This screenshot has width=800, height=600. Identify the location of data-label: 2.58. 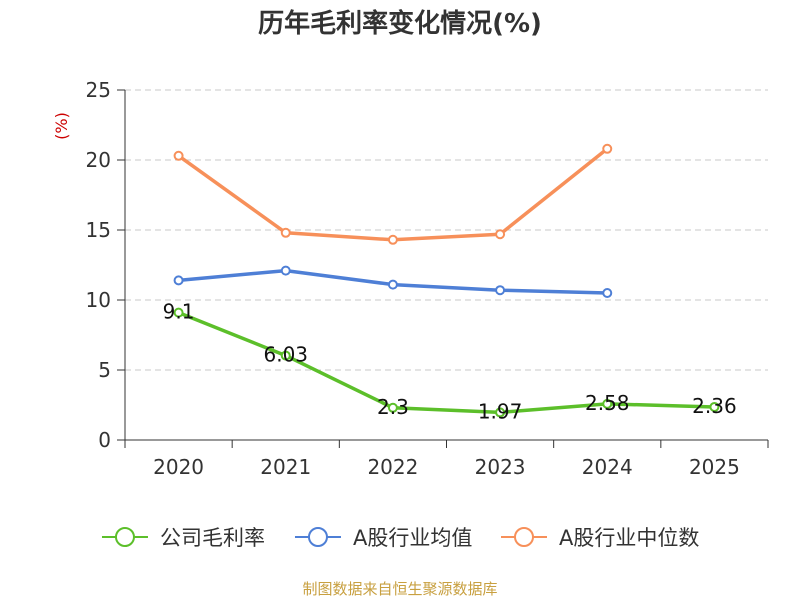
(607, 403).